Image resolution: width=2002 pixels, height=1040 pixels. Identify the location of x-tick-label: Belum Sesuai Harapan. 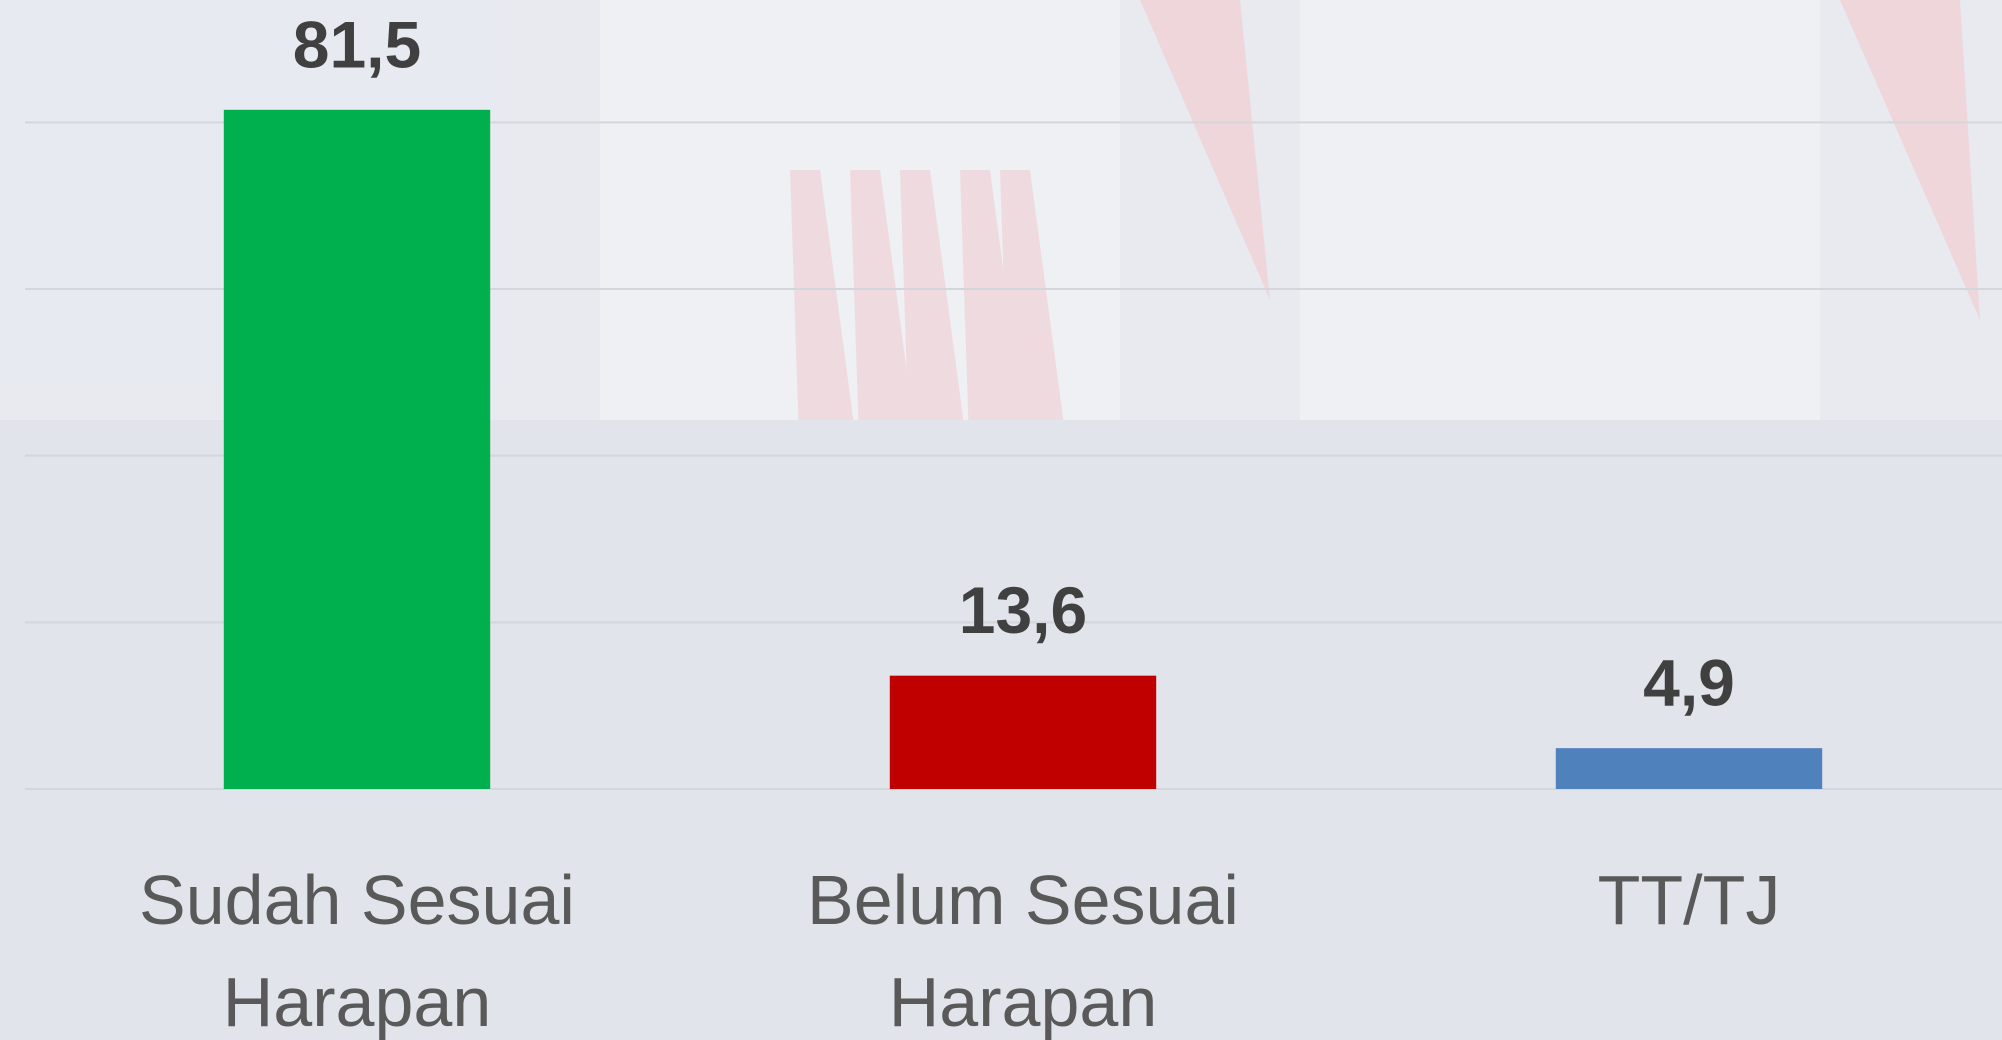
(1023, 950).